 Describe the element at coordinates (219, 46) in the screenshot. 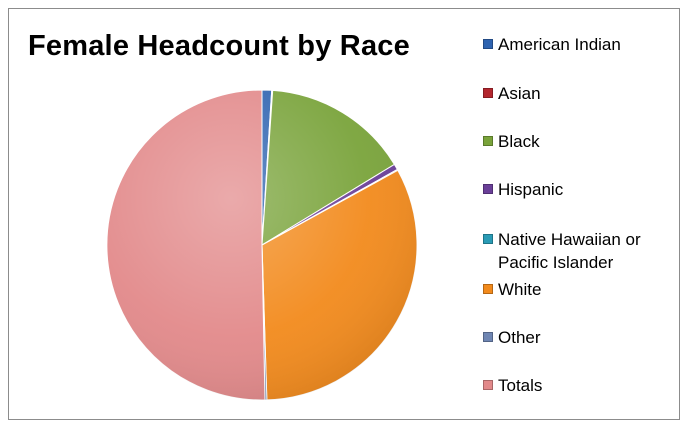

I see `chart-title: Female Headcount by Race` at that location.